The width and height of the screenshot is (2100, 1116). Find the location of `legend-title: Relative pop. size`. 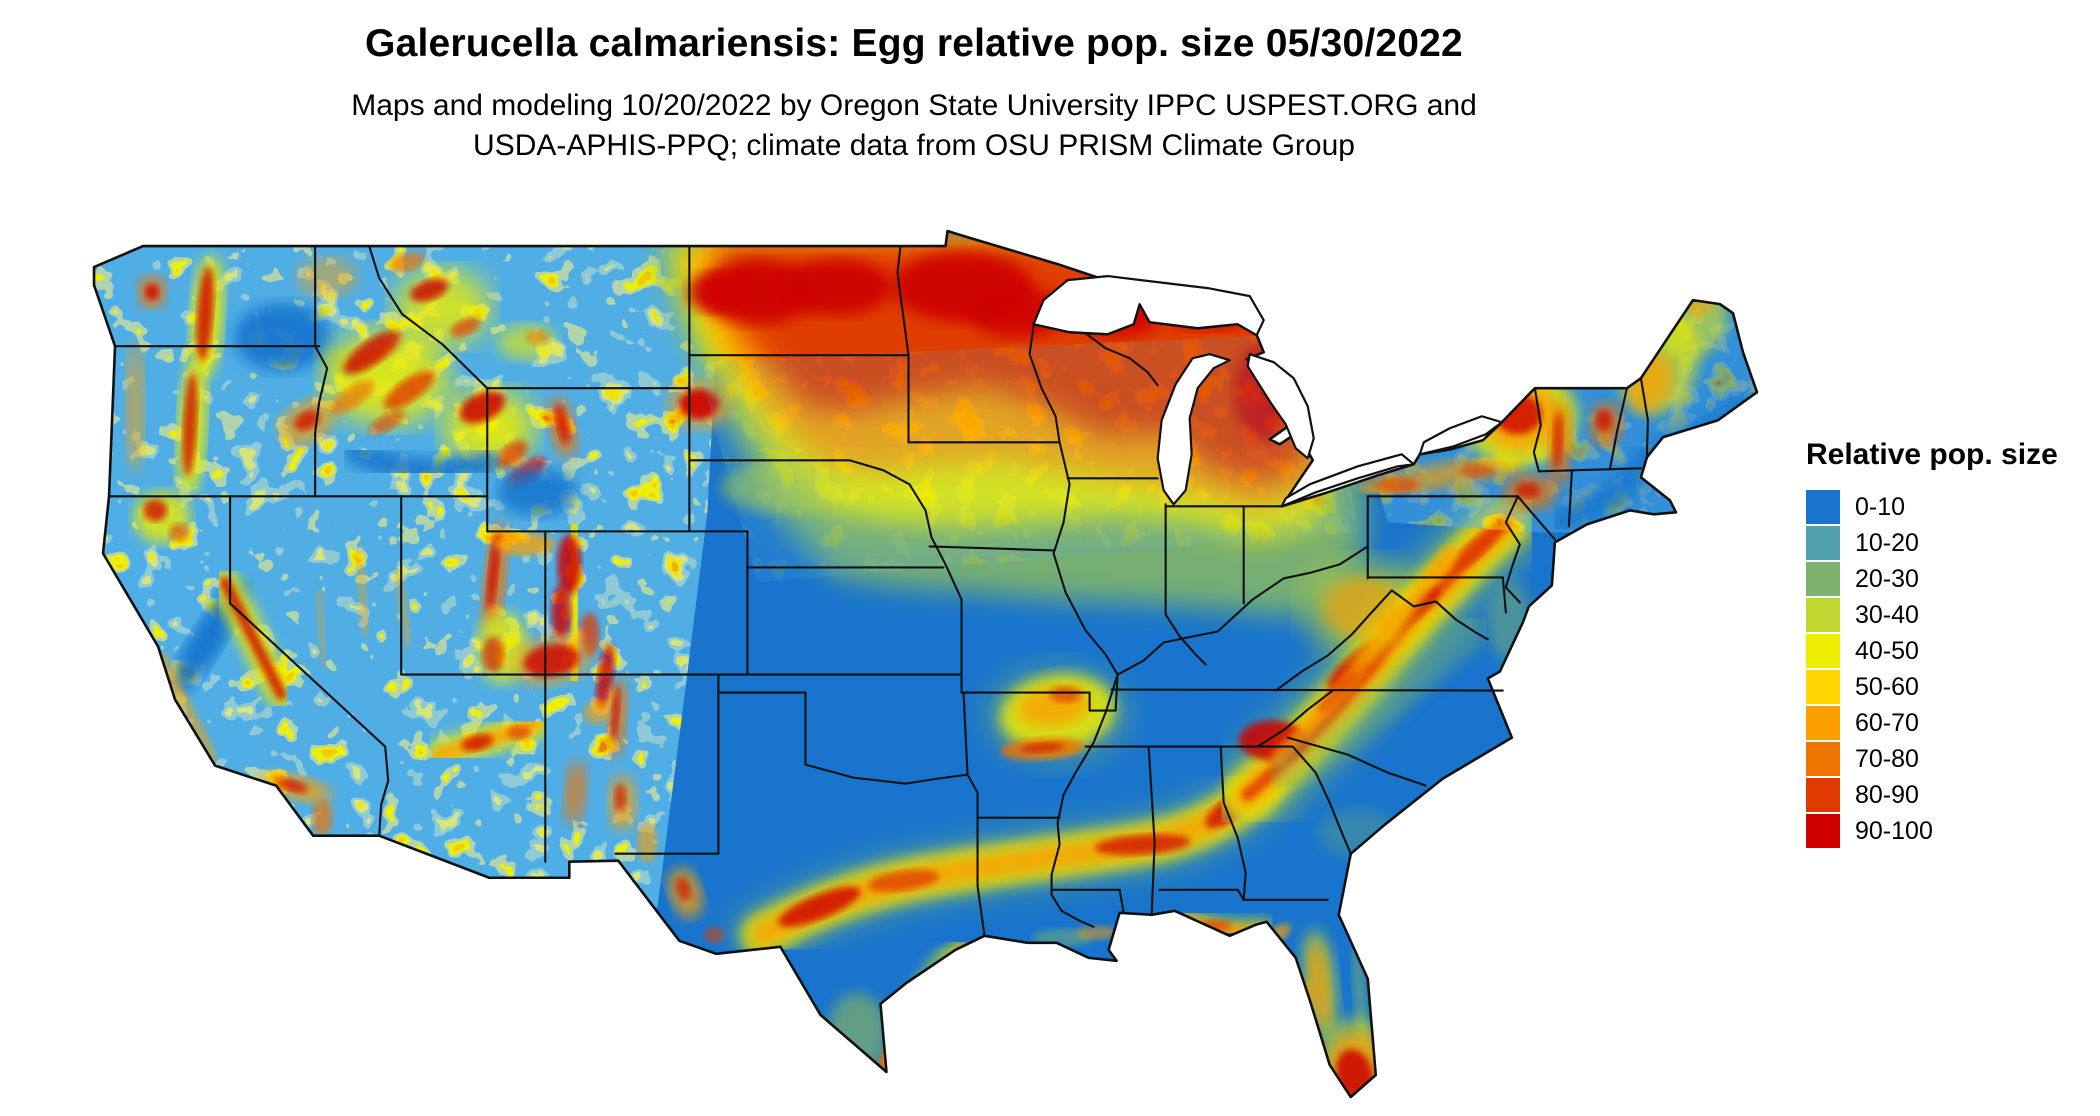

legend-title: Relative pop. size is located at coordinates (1932, 454).